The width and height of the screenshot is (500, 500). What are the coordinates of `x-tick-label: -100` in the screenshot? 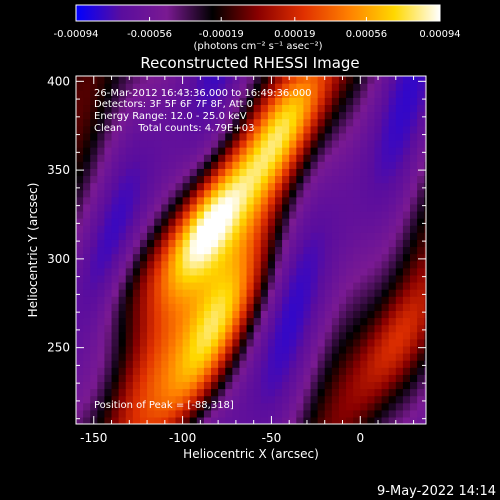 It's located at (182, 438).